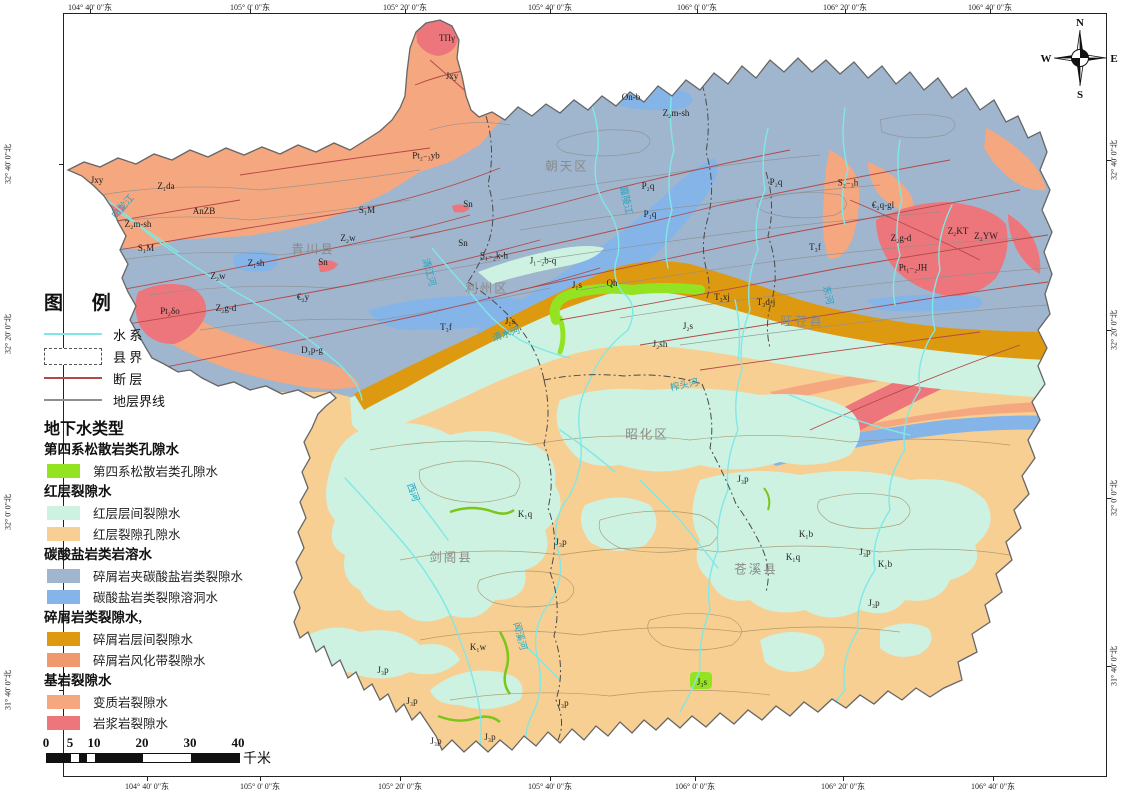  Describe the element at coordinates (487, 288) in the screenshot. I see `district-label: 利州区` at that location.